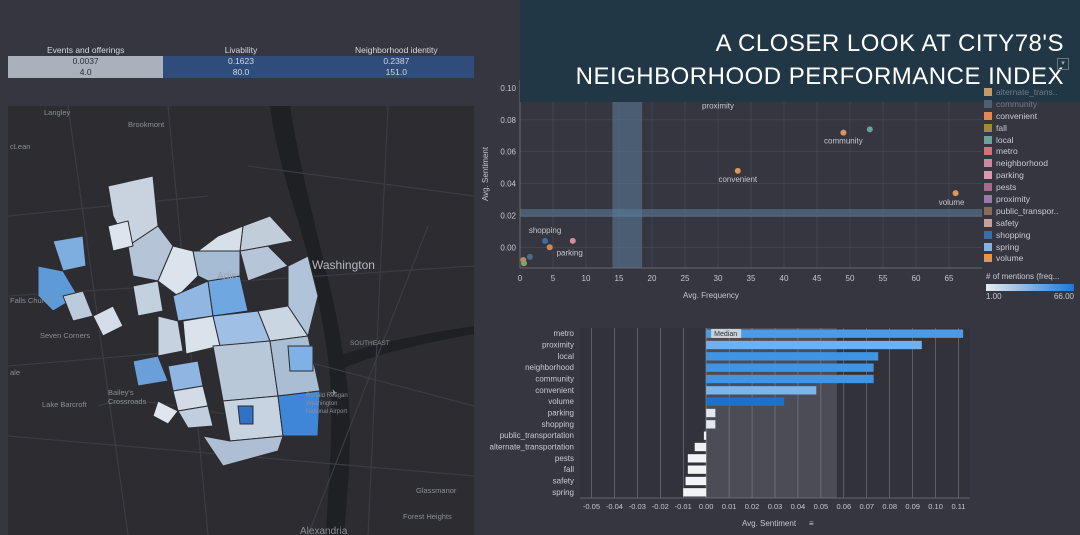  Describe the element at coordinates (1029, 247) in the screenshot. I see `legend-item: spring` at that location.